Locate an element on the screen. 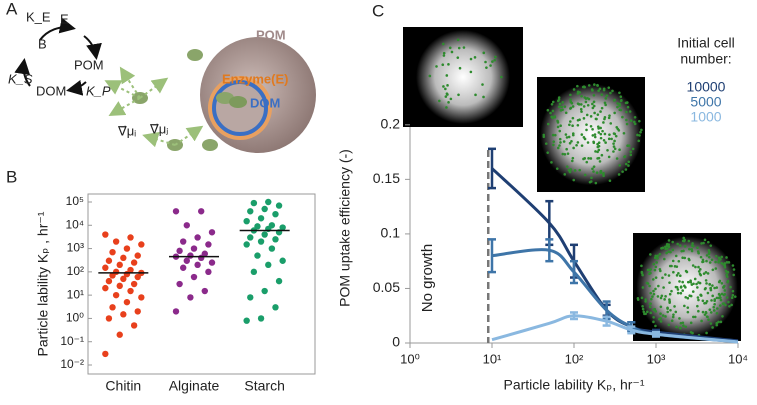 The width and height of the screenshot is (757, 405). y-tick-label: 0.1 is located at coordinates (391, 233).